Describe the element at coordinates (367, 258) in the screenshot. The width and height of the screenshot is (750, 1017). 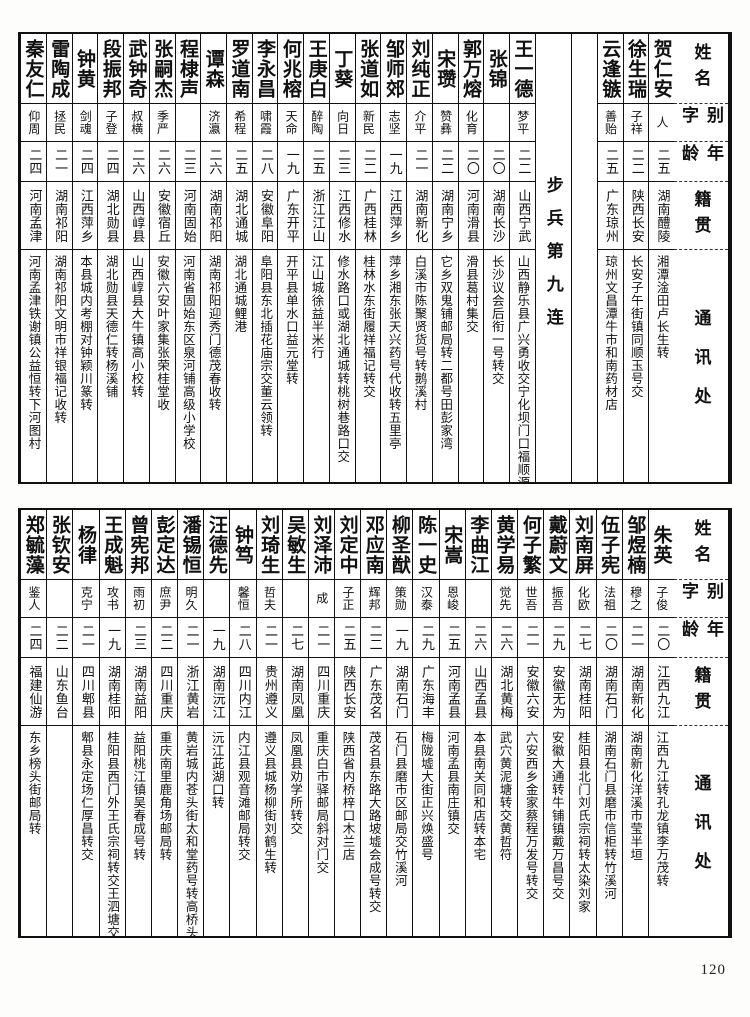
I see `roster-entry: 张道如 新民 二二 广西桂林 桂林水东街履祥福记转交` at that location.